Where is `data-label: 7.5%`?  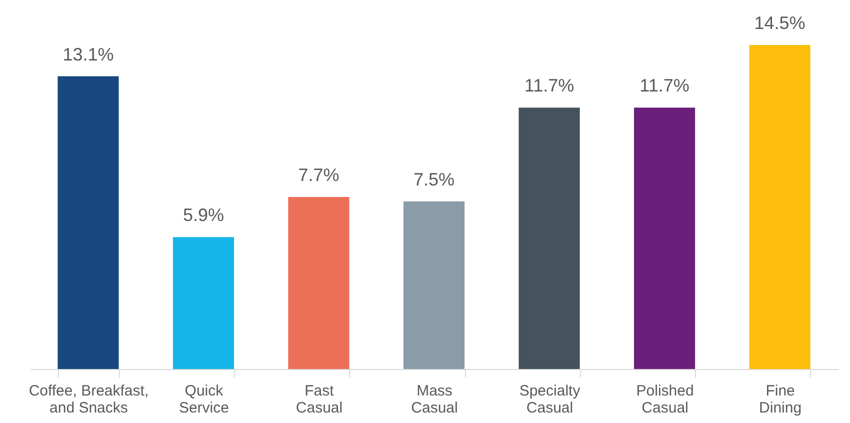 data-label: 7.5% is located at coordinates (434, 179).